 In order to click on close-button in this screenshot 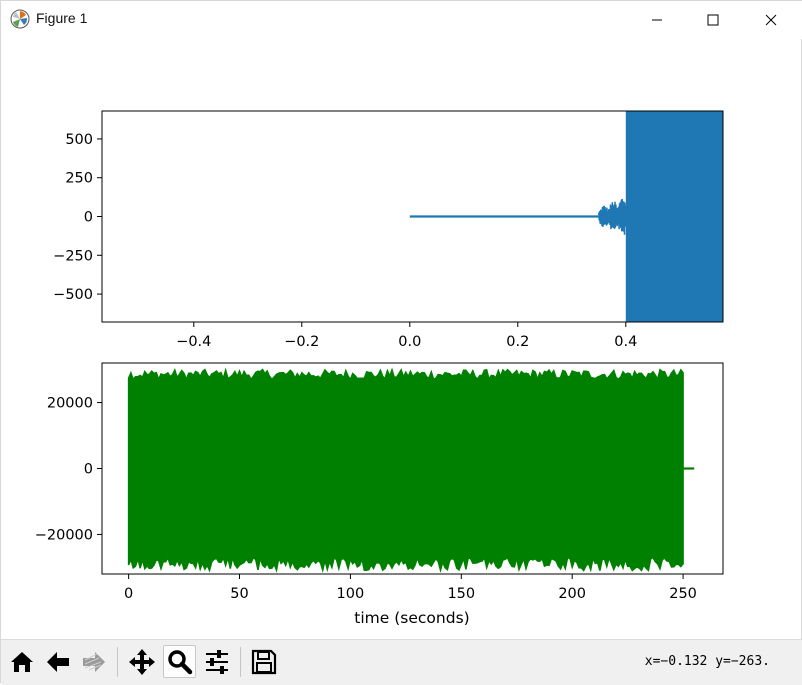, I will do `click(771, 20)`.